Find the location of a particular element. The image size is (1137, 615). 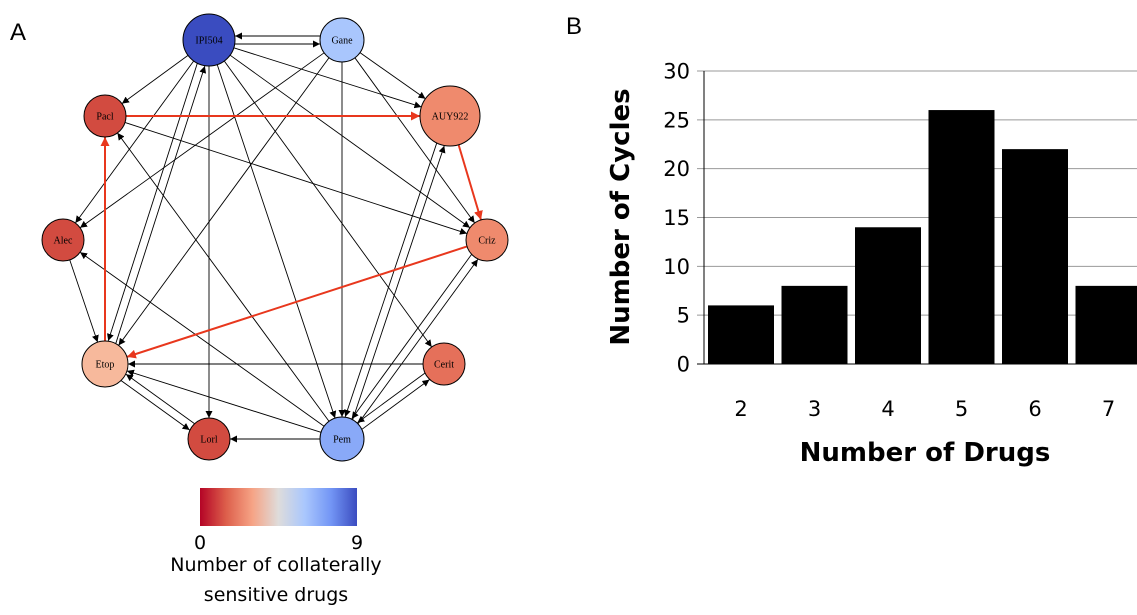

node-pacl-circle is located at coordinates (105, 116).